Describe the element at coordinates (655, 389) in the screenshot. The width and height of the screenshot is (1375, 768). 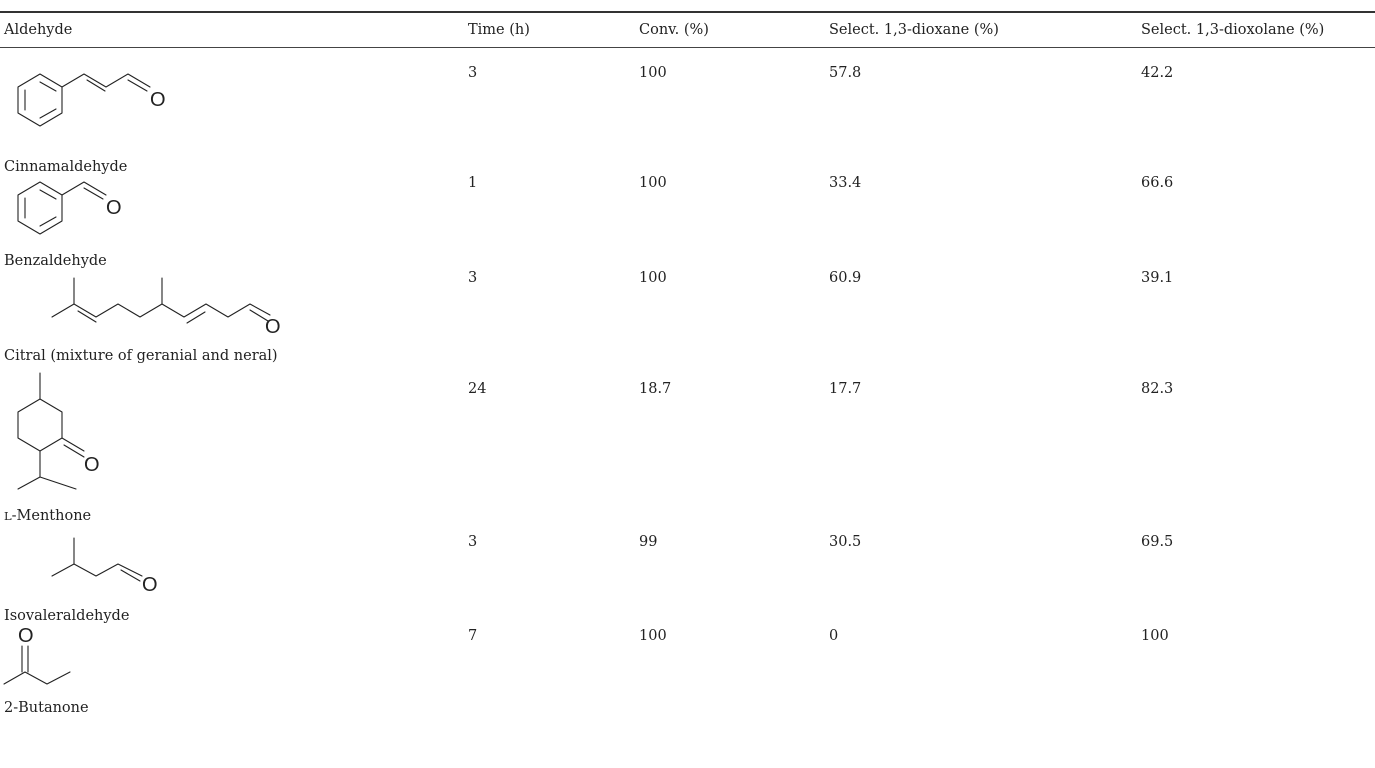
I see `conversion-cell: 18.7` at that location.